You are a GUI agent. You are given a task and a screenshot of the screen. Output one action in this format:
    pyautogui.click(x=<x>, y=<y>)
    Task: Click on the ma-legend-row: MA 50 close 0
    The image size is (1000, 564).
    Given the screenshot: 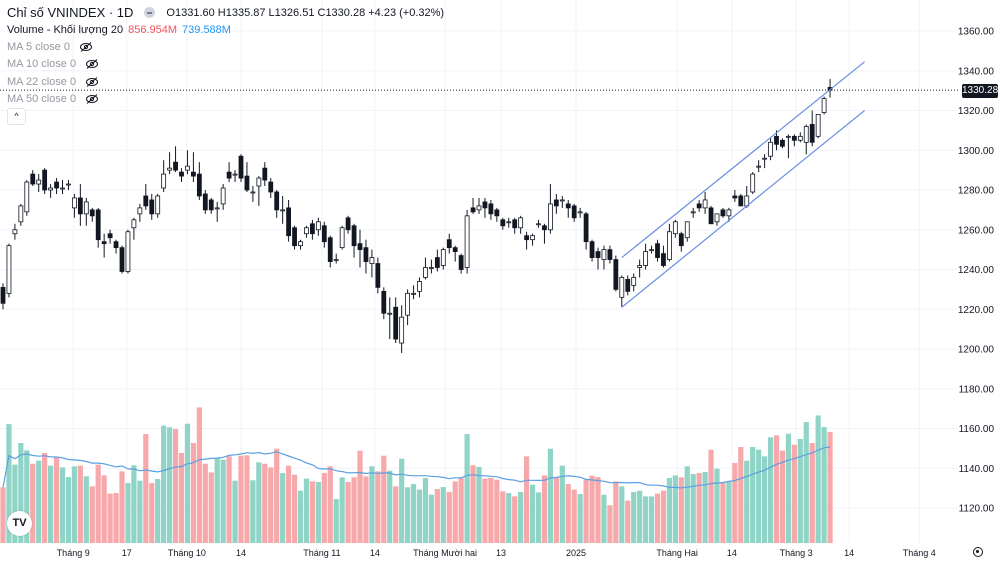 What is the action you would take?
    pyautogui.click(x=53, y=99)
    